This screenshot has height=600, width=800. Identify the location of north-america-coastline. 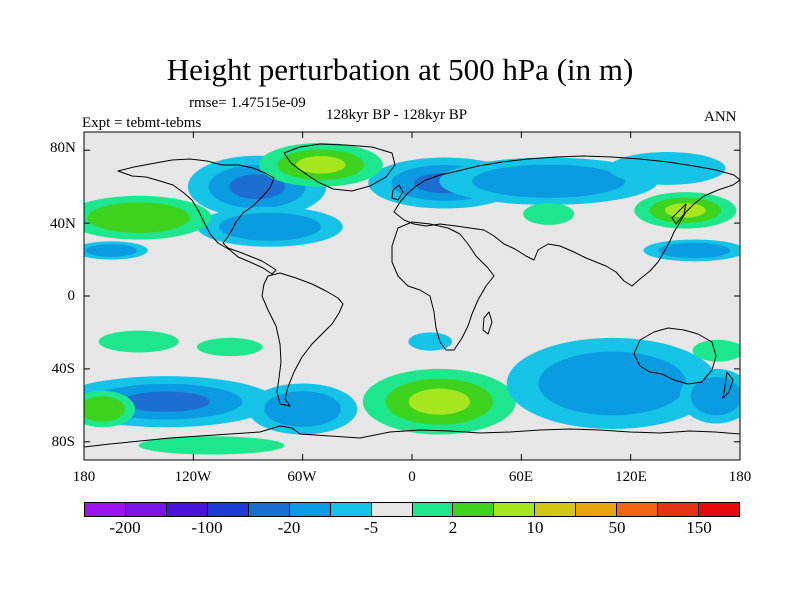
(197, 216).